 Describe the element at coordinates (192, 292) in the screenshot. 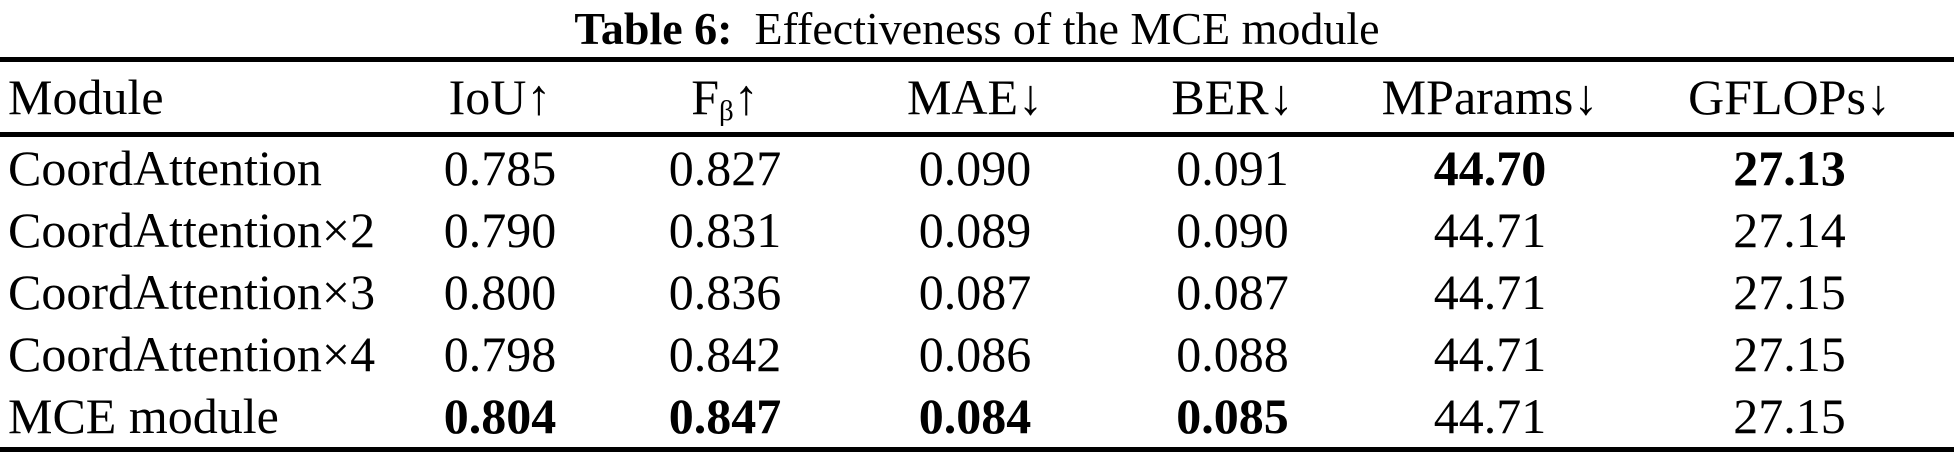

I see `module-cell: CoordAttention×3` at that location.